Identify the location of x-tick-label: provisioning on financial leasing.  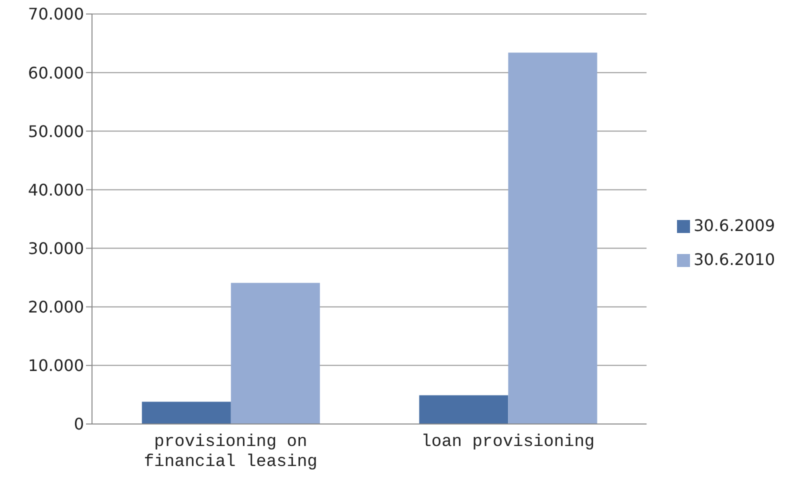
(231, 452).